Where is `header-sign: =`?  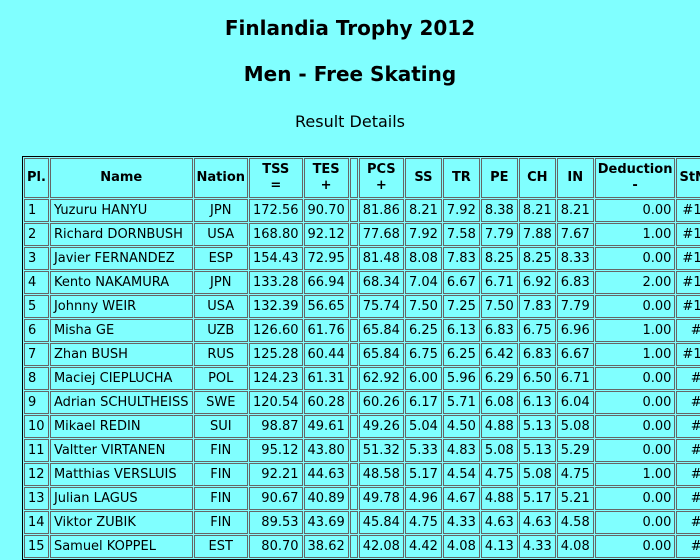
header-sign: = is located at coordinates (276, 185).